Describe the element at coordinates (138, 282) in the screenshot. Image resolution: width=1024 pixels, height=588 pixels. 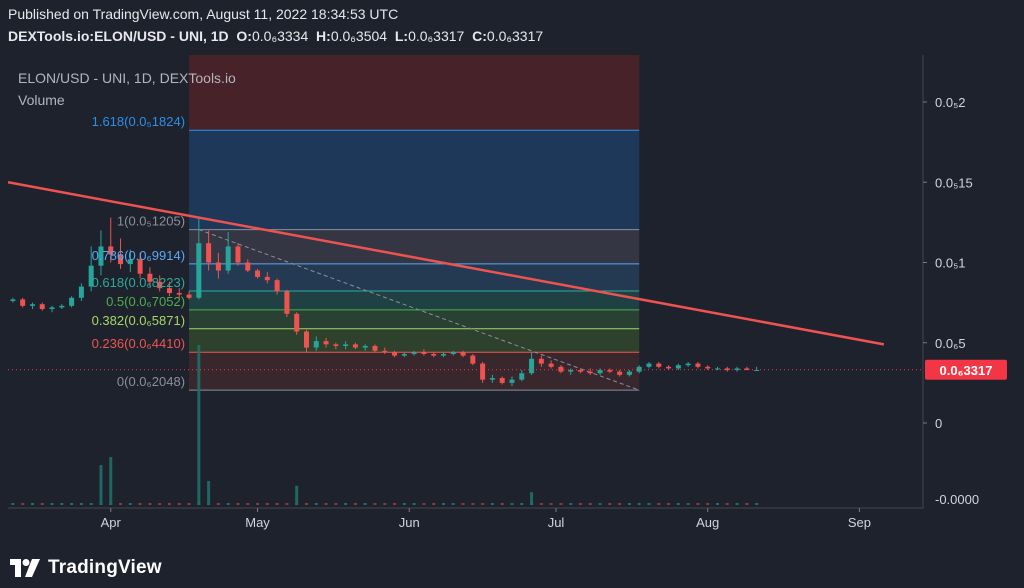
I see `fib-level-label: 0.618(0.0₆8223)` at that location.